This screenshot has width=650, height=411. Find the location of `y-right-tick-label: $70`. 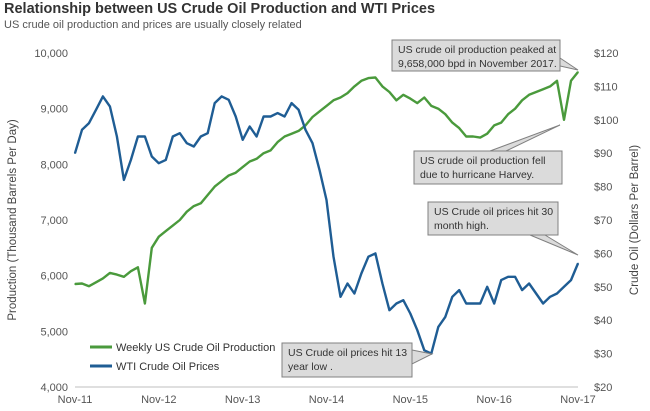

y-right-tick-label: $70 is located at coordinates (603, 221).